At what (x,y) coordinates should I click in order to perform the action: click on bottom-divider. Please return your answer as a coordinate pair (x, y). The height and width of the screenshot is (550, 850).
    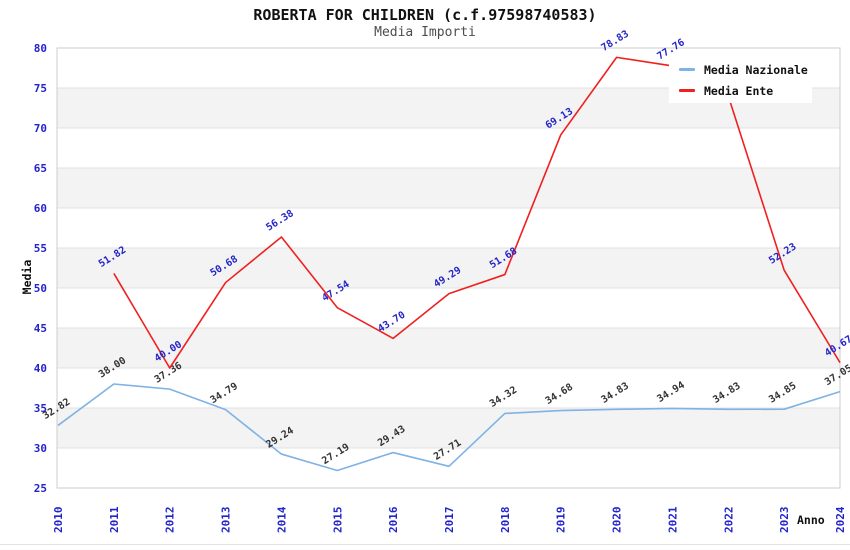
    Looking at the image, I should click on (425, 544).